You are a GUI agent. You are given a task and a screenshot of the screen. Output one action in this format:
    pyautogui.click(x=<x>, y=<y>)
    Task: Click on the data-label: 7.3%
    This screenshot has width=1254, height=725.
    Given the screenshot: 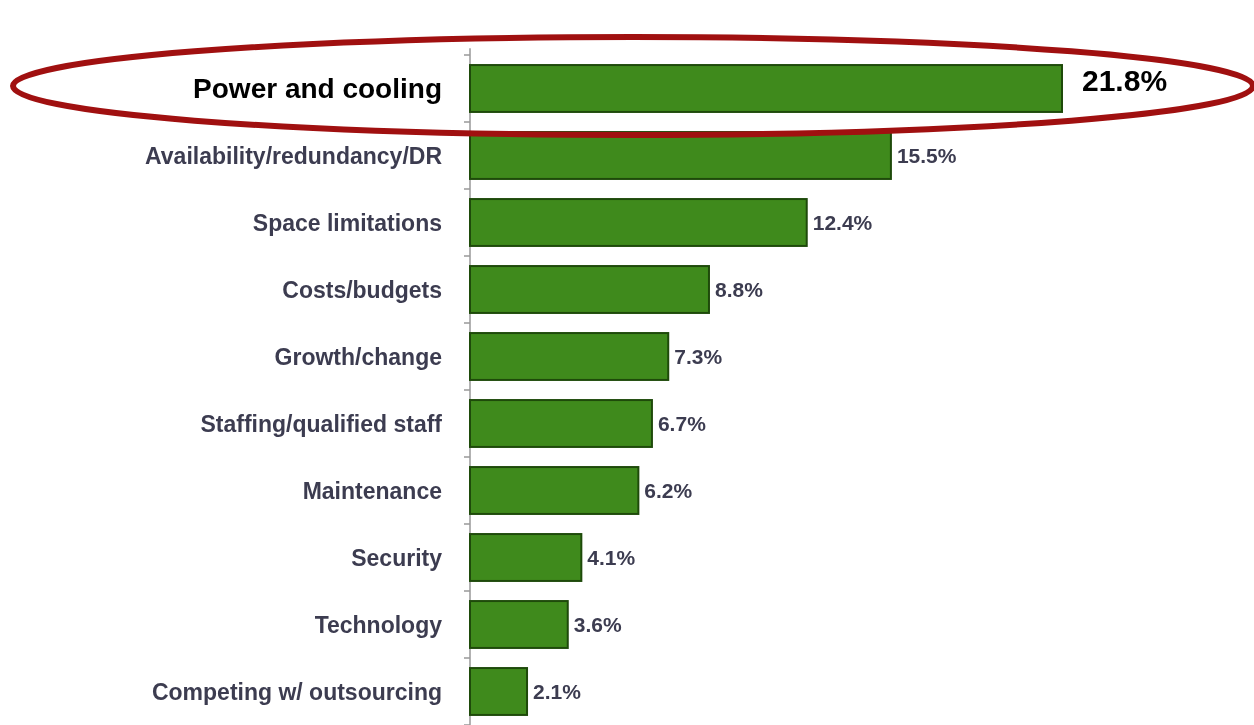 What is the action you would take?
    pyautogui.click(x=698, y=356)
    